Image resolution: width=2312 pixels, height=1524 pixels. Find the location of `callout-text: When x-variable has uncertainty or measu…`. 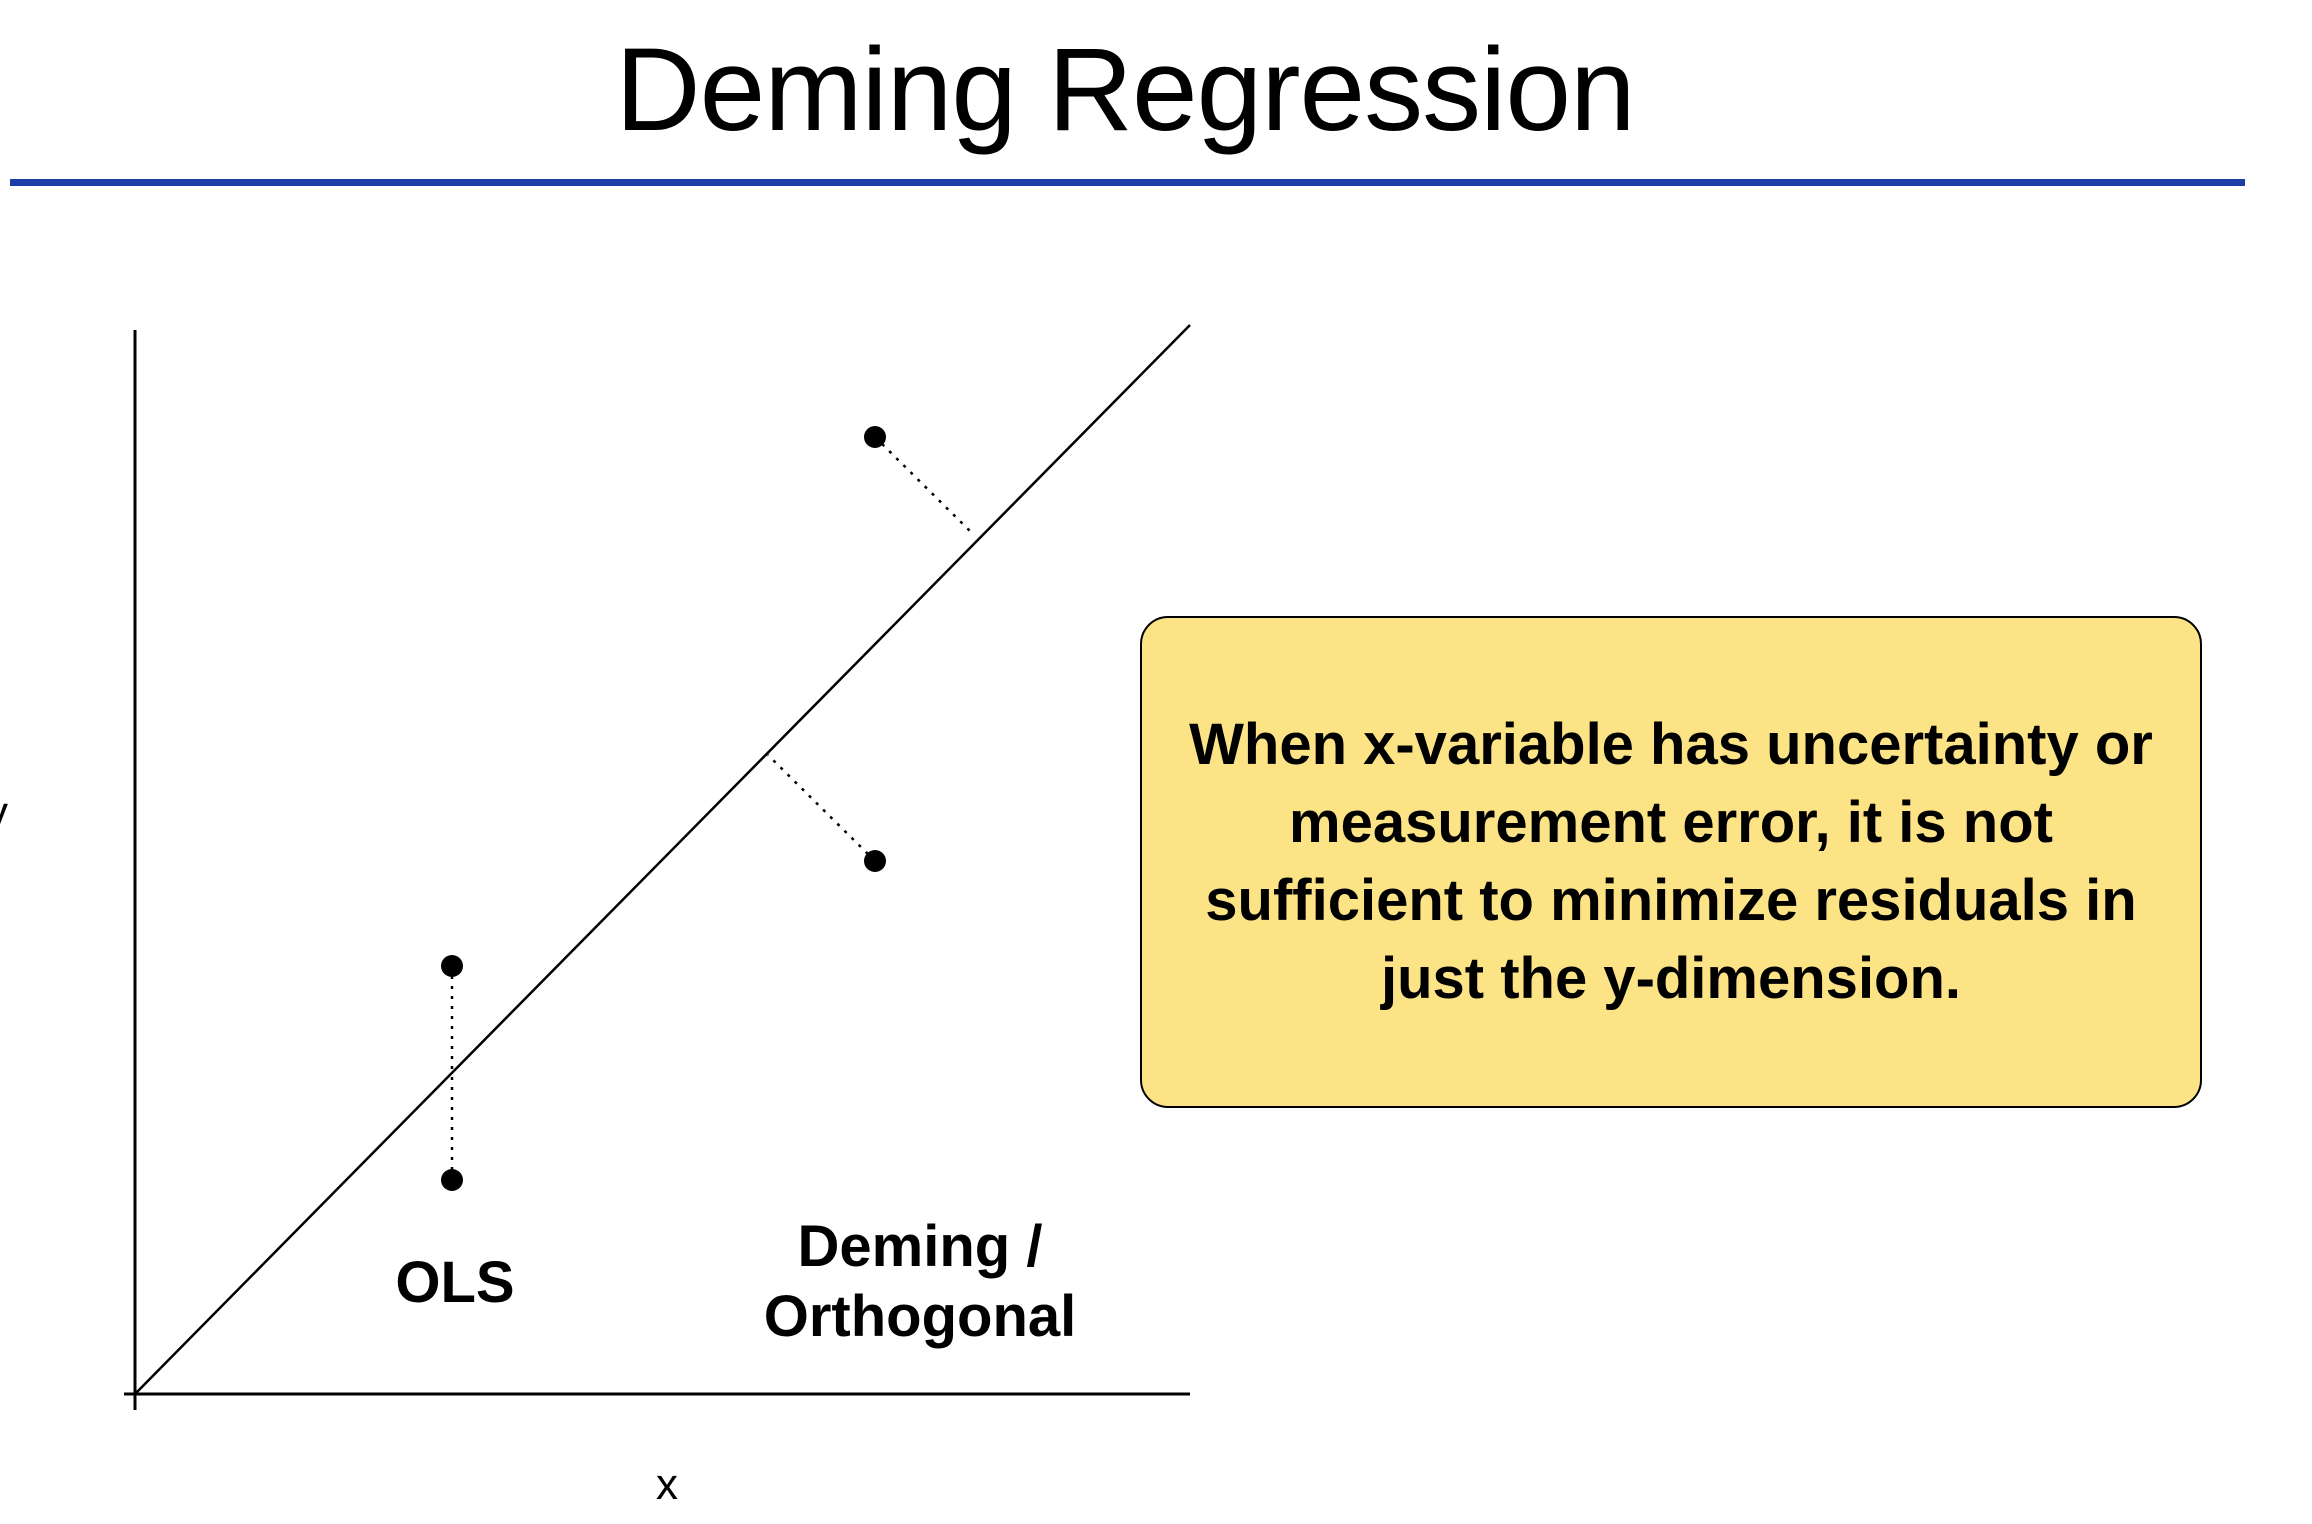

callout-text: When x-variable has uncertainty or measu… is located at coordinates (1671, 861).